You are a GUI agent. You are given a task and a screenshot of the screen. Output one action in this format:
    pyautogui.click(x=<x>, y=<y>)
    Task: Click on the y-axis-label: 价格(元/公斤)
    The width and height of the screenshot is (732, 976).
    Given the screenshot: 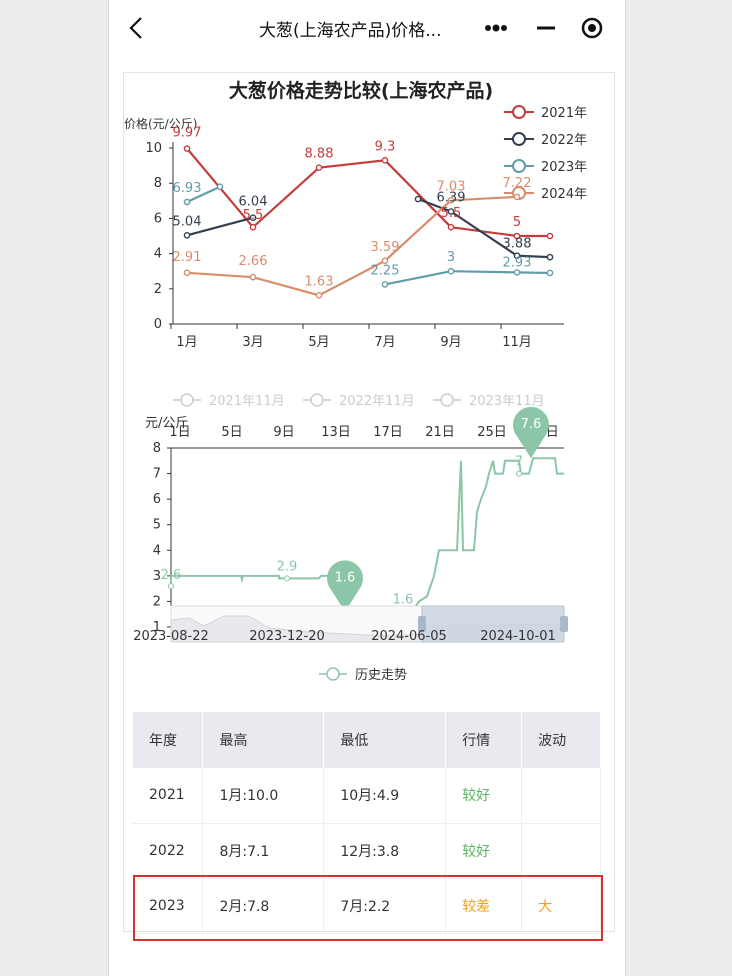 What is the action you would take?
    pyautogui.click(x=160, y=123)
    